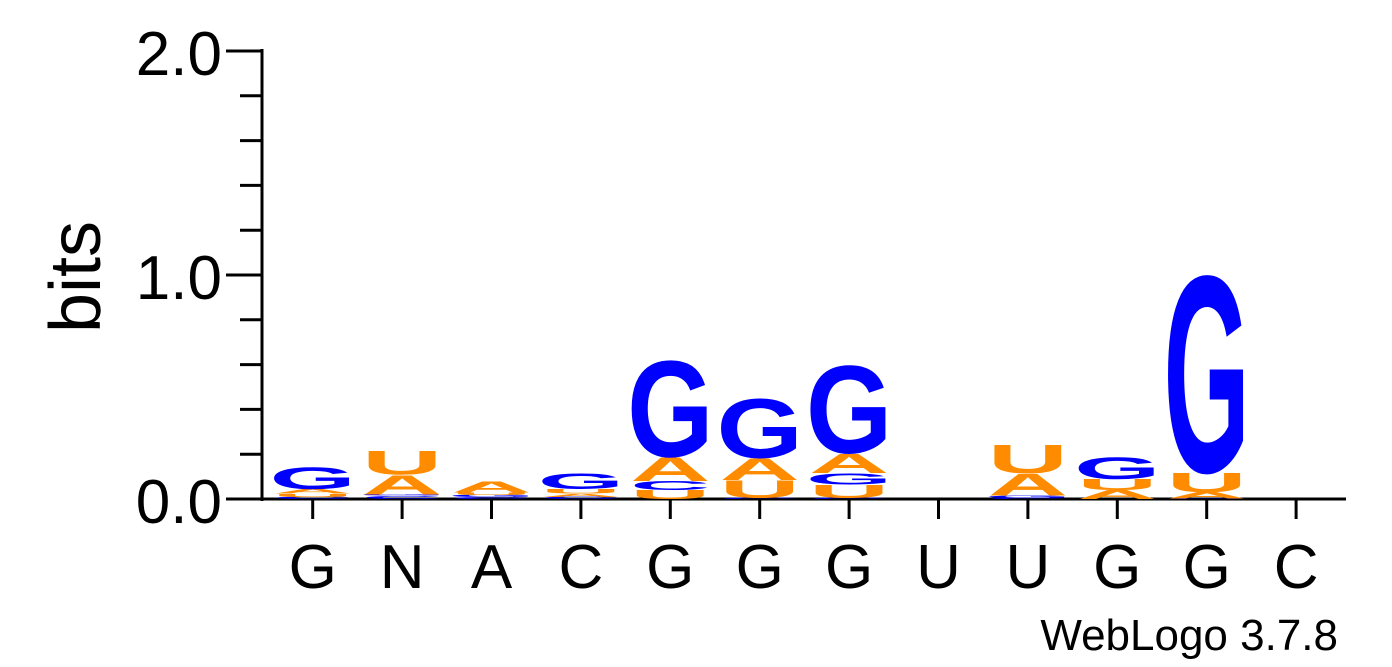 The height and width of the screenshot is (667, 1392). Describe the element at coordinates (1189, 635) in the screenshot. I see `weblogo-version-label: WebLogo 3.7.8` at that location.